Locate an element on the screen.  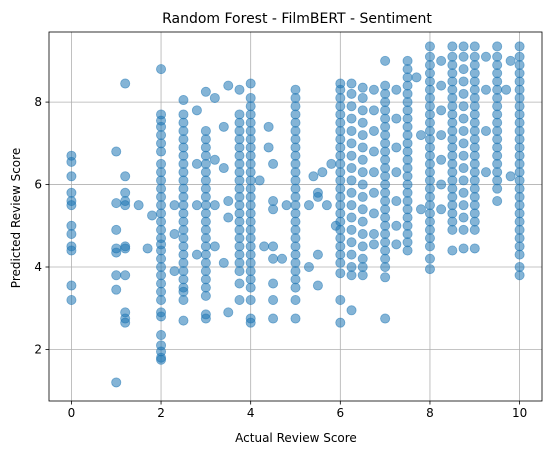
x-tick-label: 2 is located at coordinates (161, 413).